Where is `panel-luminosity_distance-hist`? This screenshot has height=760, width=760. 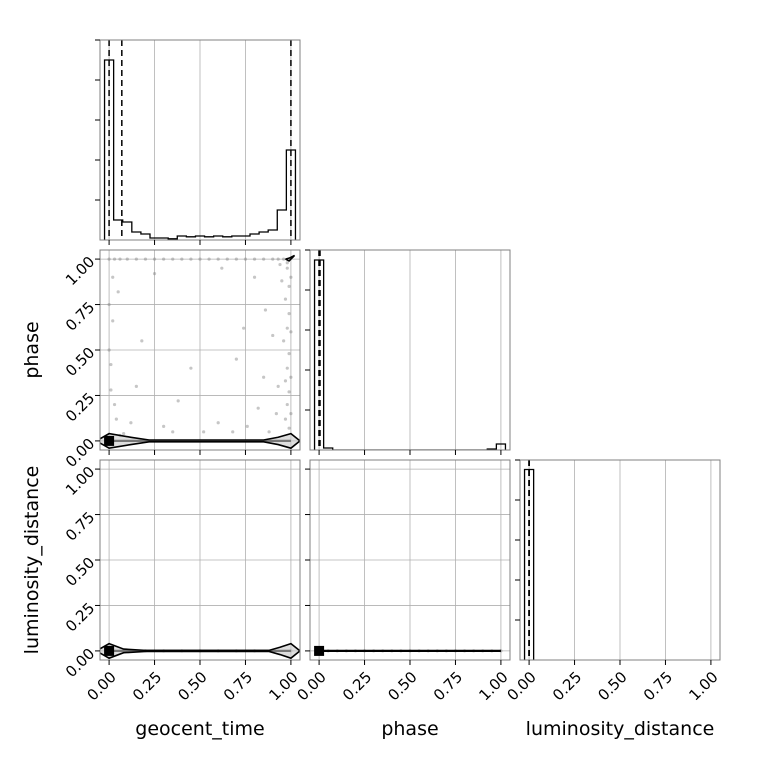
panel-luminosity_distance-hist is located at coordinates (620, 560).